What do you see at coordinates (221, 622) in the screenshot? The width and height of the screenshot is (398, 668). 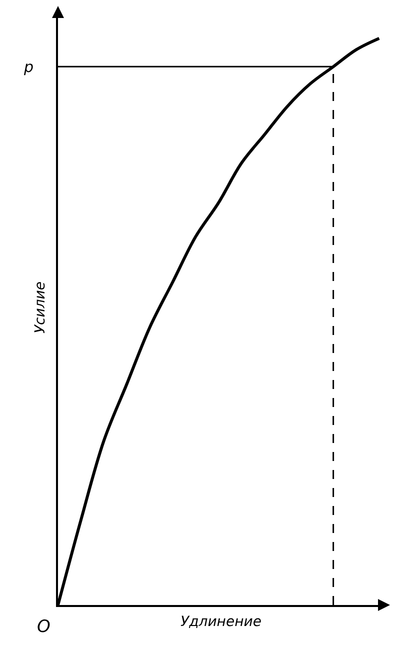 I see `x-axis-title: Удлинение` at bounding box center [221, 622].